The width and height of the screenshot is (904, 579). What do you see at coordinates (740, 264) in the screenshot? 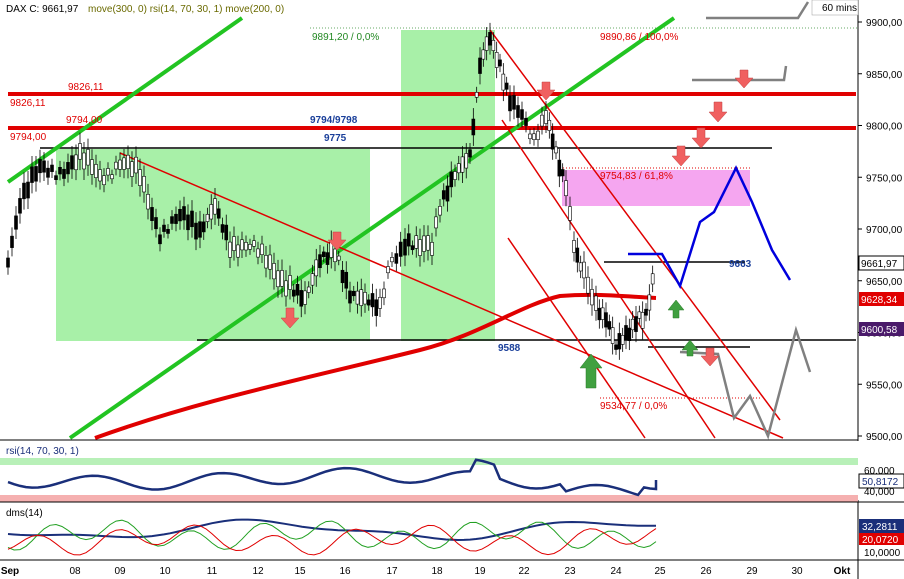
I see `label-9663: 9663` at bounding box center [740, 264].